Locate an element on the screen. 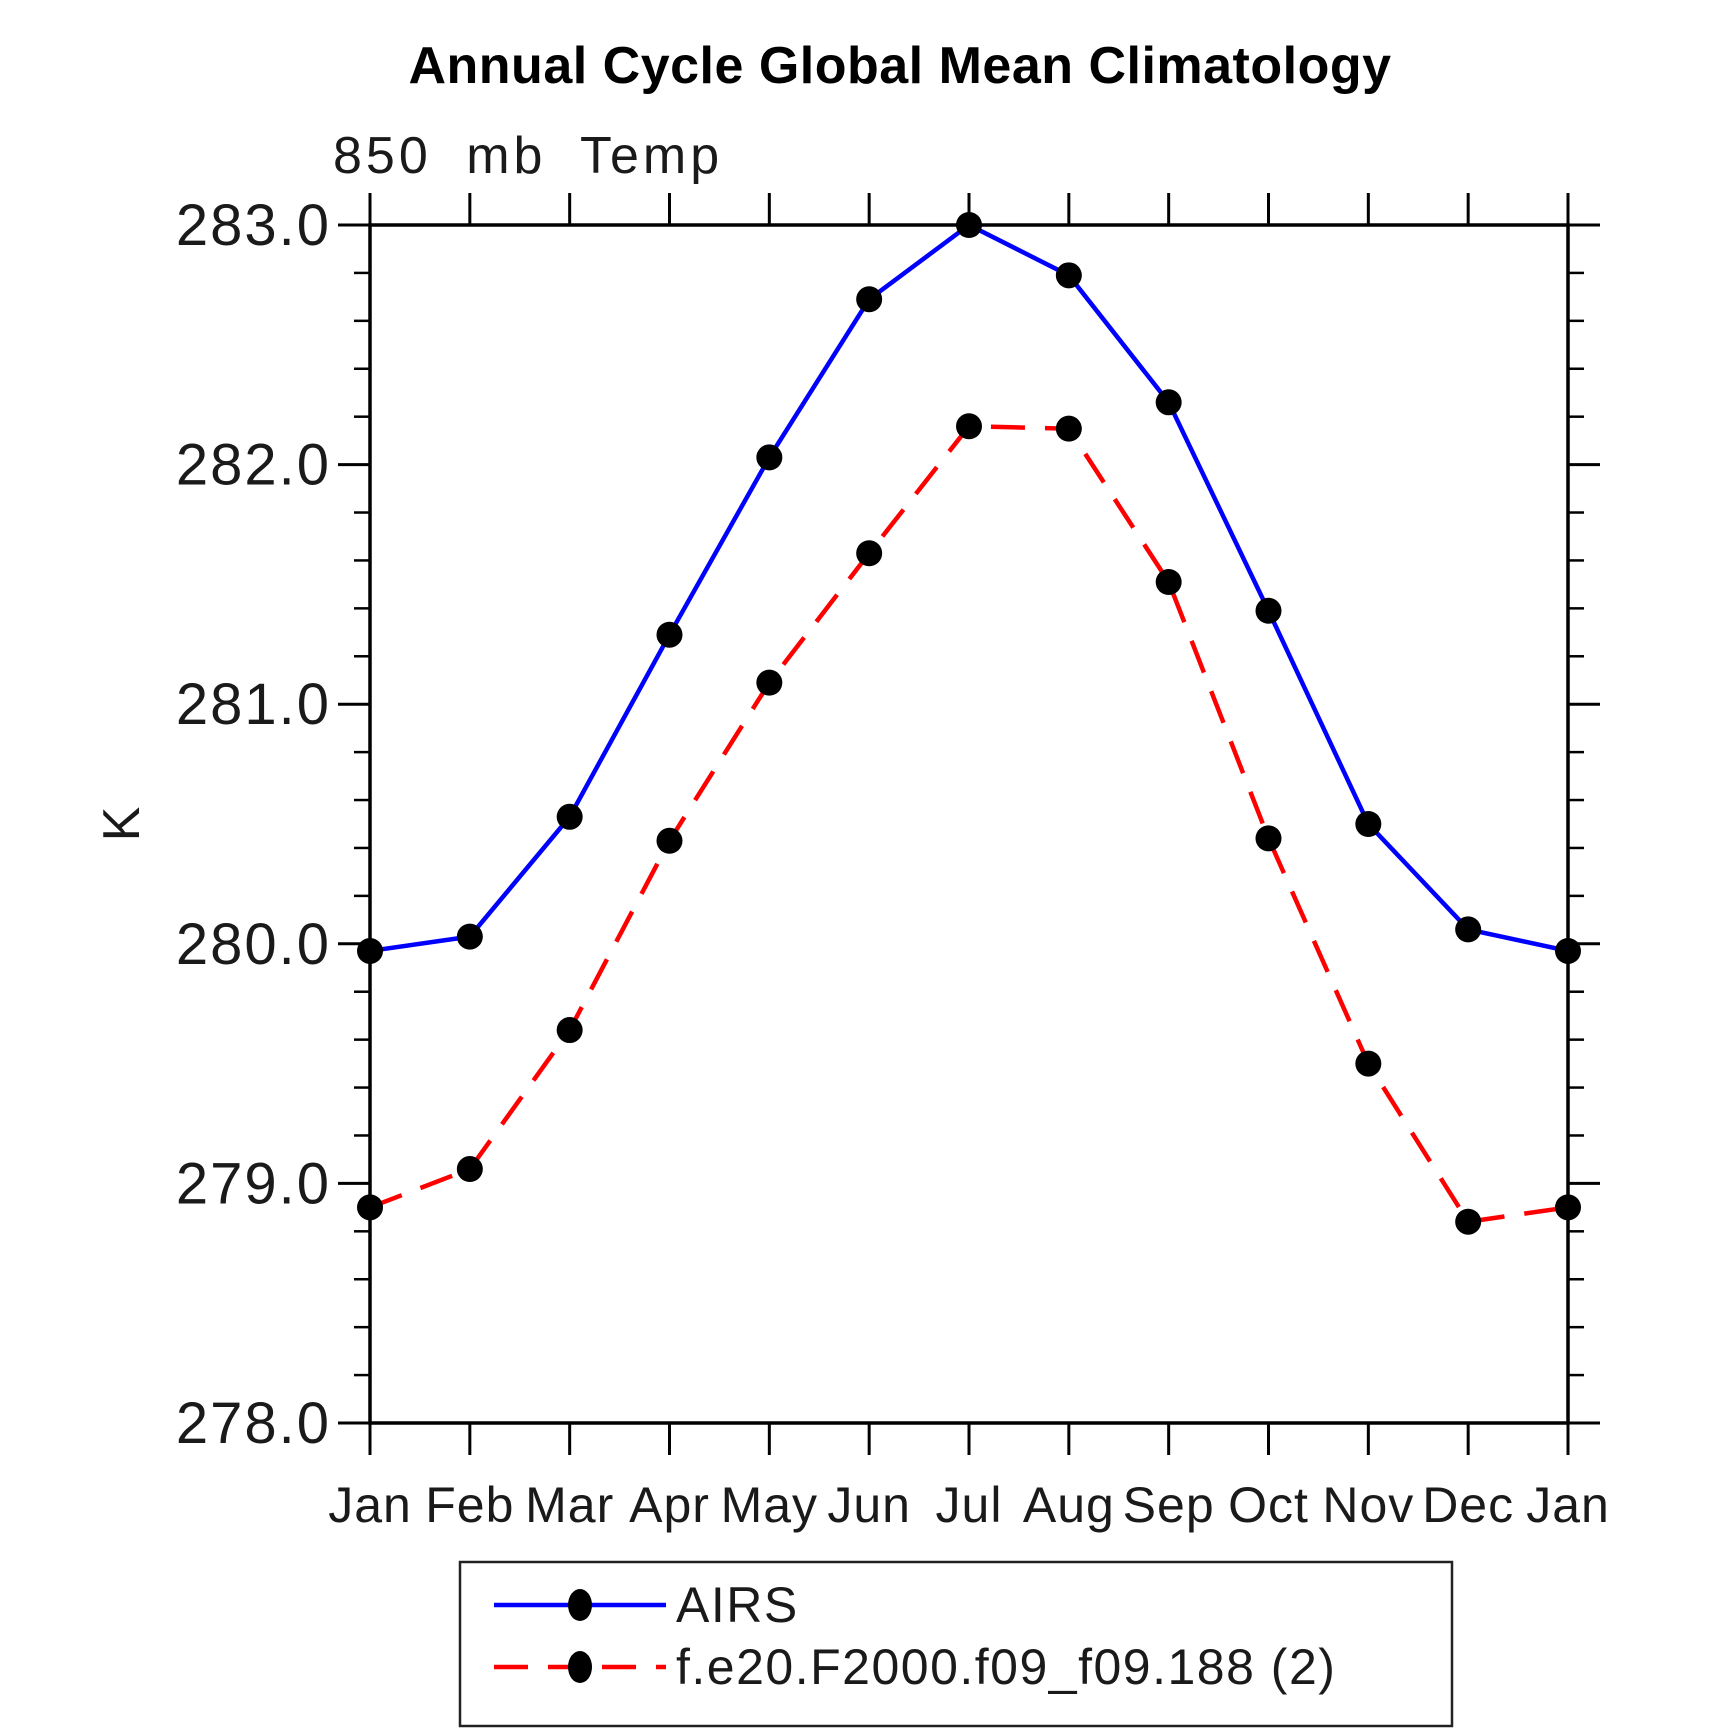 The image size is (1710, 1729). x-axis-tick-label: Jun is located at coordinates (869, 1505).